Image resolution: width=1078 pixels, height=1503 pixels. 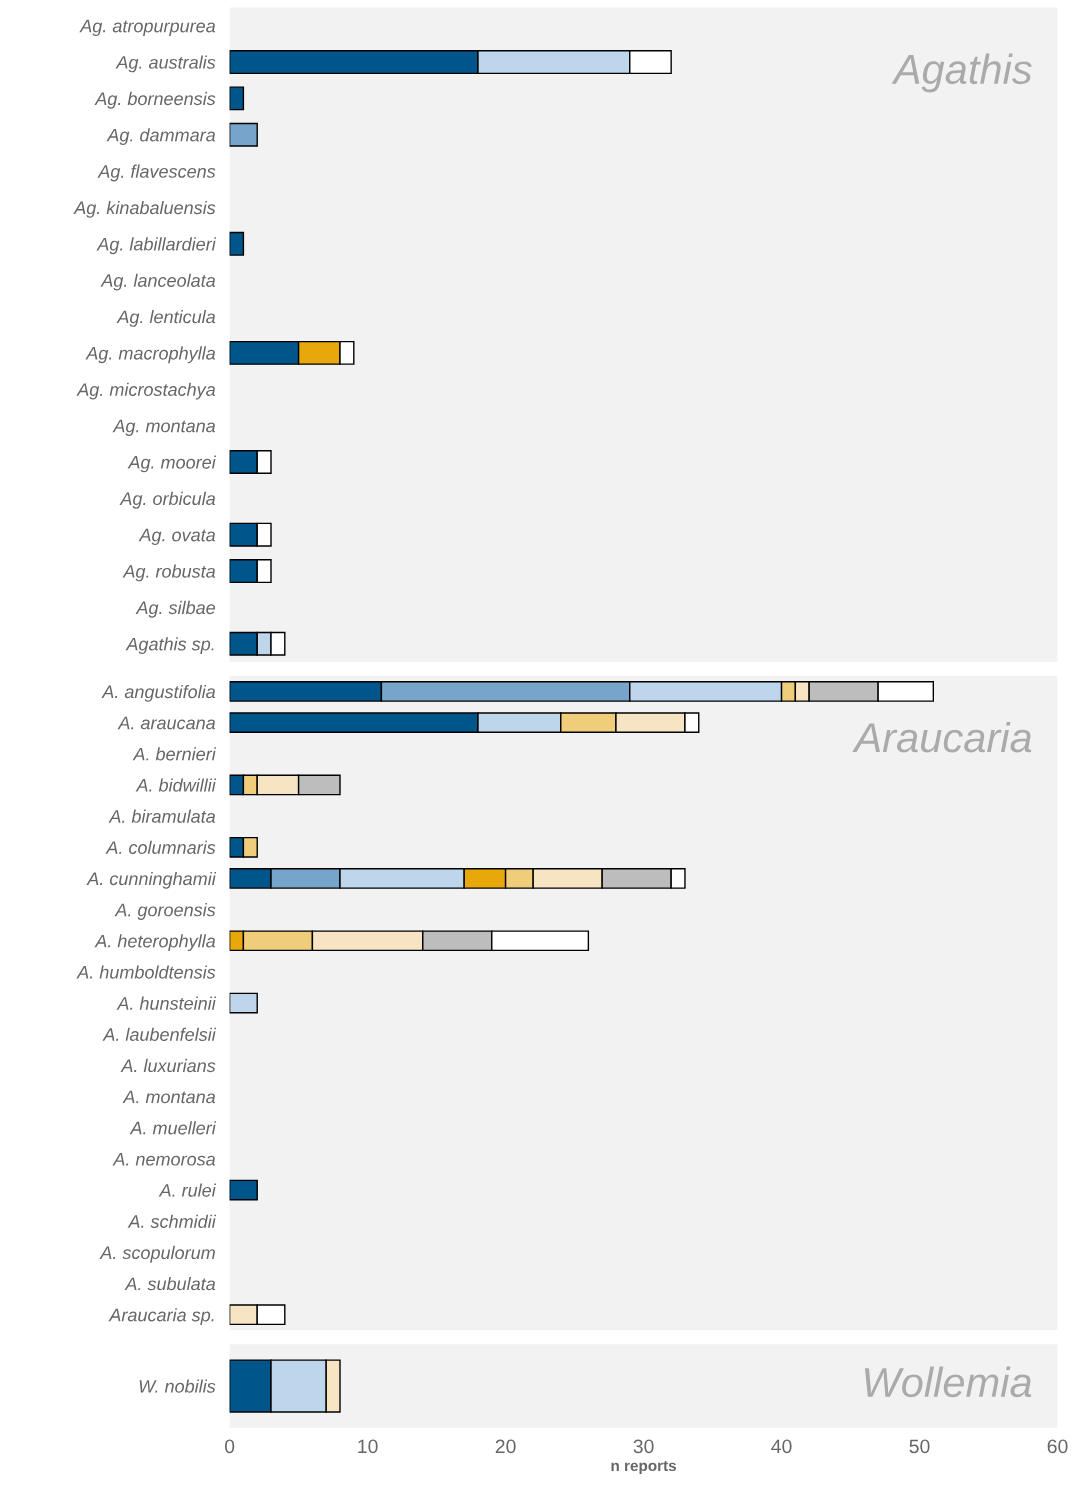 What do you see at coordinates (144, 209) in the screenshot?
I see `y-tick-label: Ag. kinabaluensis` at bounding box center [144, 209].